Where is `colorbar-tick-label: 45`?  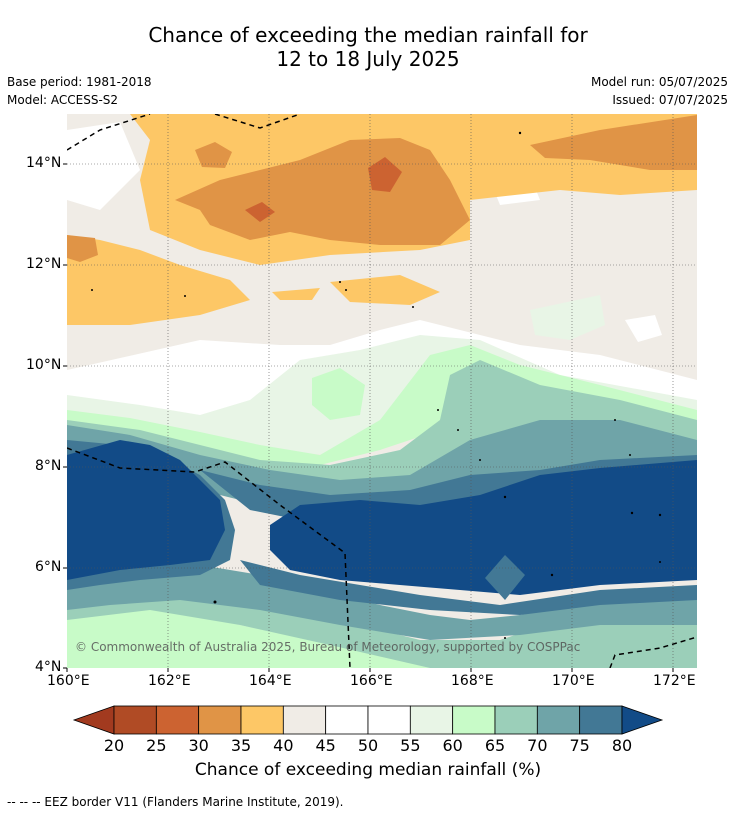
colorbar-tick-label: 45 is located at coordinates (325, 745).